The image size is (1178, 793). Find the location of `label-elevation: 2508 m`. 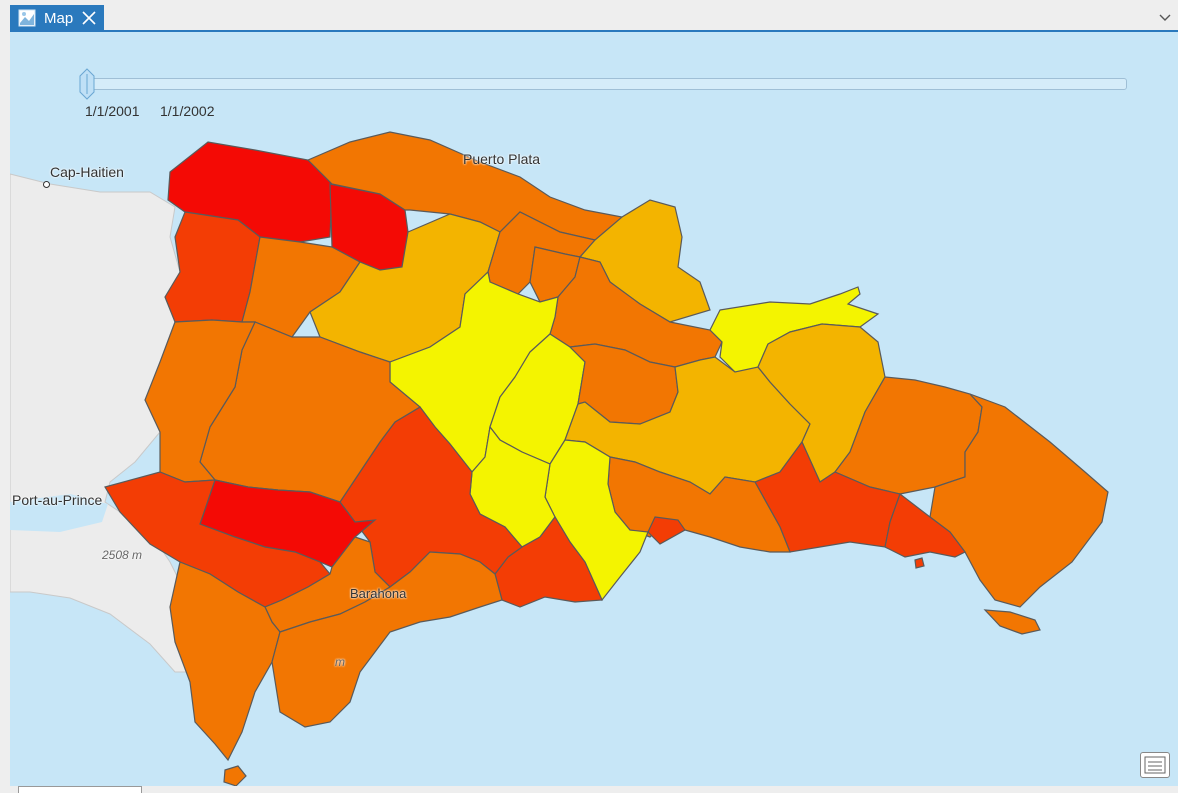

label-elevation: 2508 m is located at coordinates (122, 555).